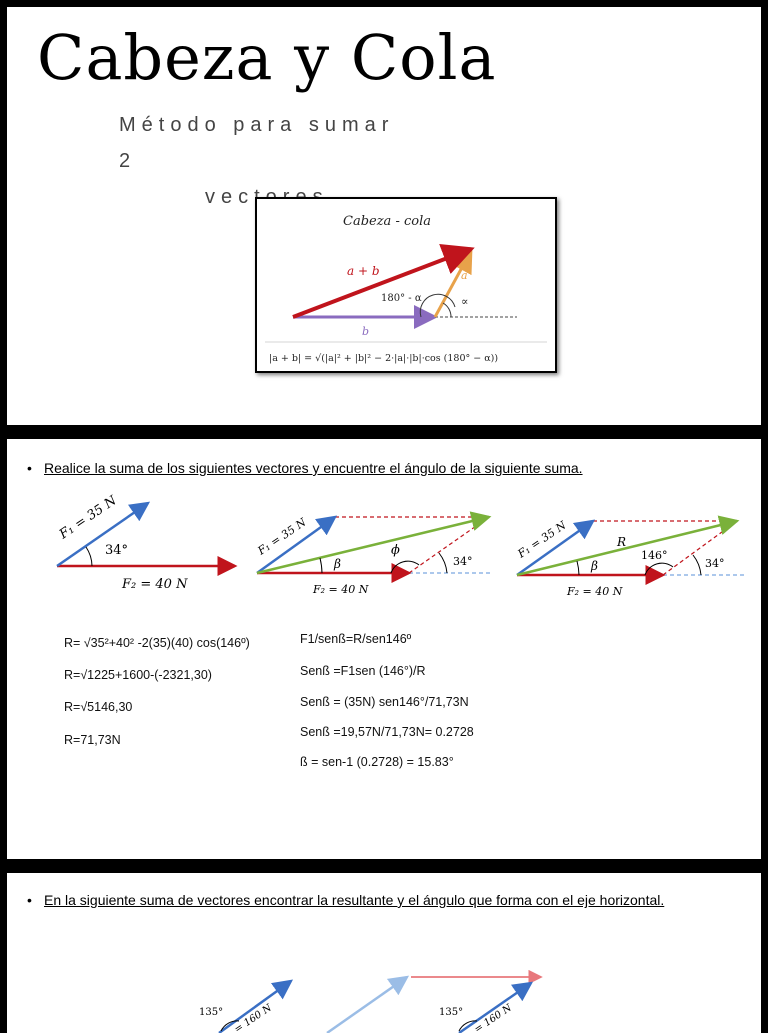  I want to click on figure-caption: Cabeza - cola, so click(387, 221).